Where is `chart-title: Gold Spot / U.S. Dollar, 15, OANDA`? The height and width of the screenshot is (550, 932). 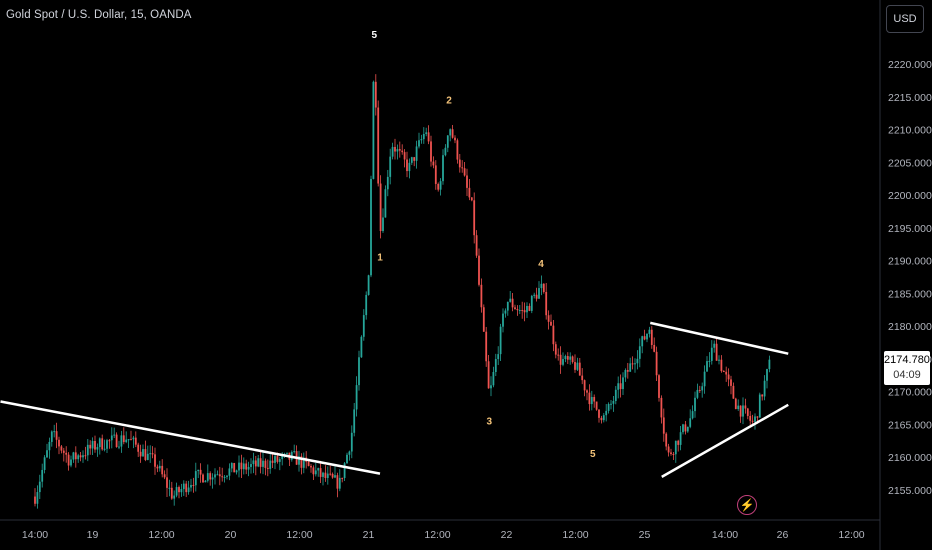 chart-title: Gold Spot / U.S. Dollar, 15, OANDA is located at coordinates (99, 15).